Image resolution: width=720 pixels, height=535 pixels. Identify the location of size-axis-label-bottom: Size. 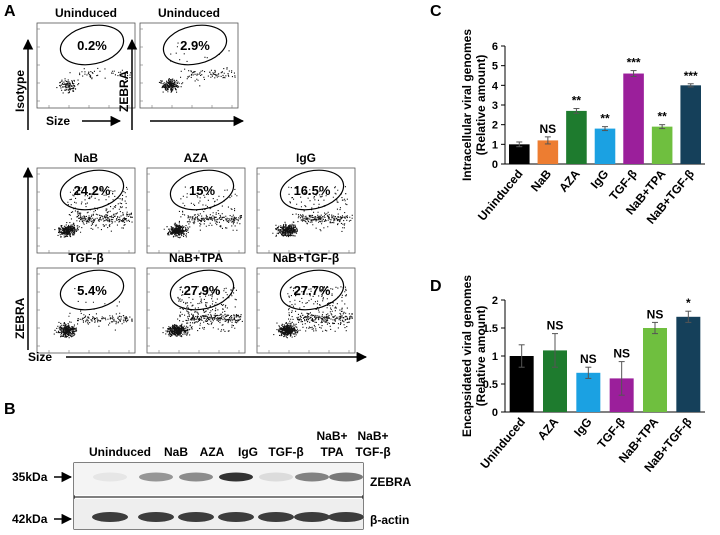
(40, 357).